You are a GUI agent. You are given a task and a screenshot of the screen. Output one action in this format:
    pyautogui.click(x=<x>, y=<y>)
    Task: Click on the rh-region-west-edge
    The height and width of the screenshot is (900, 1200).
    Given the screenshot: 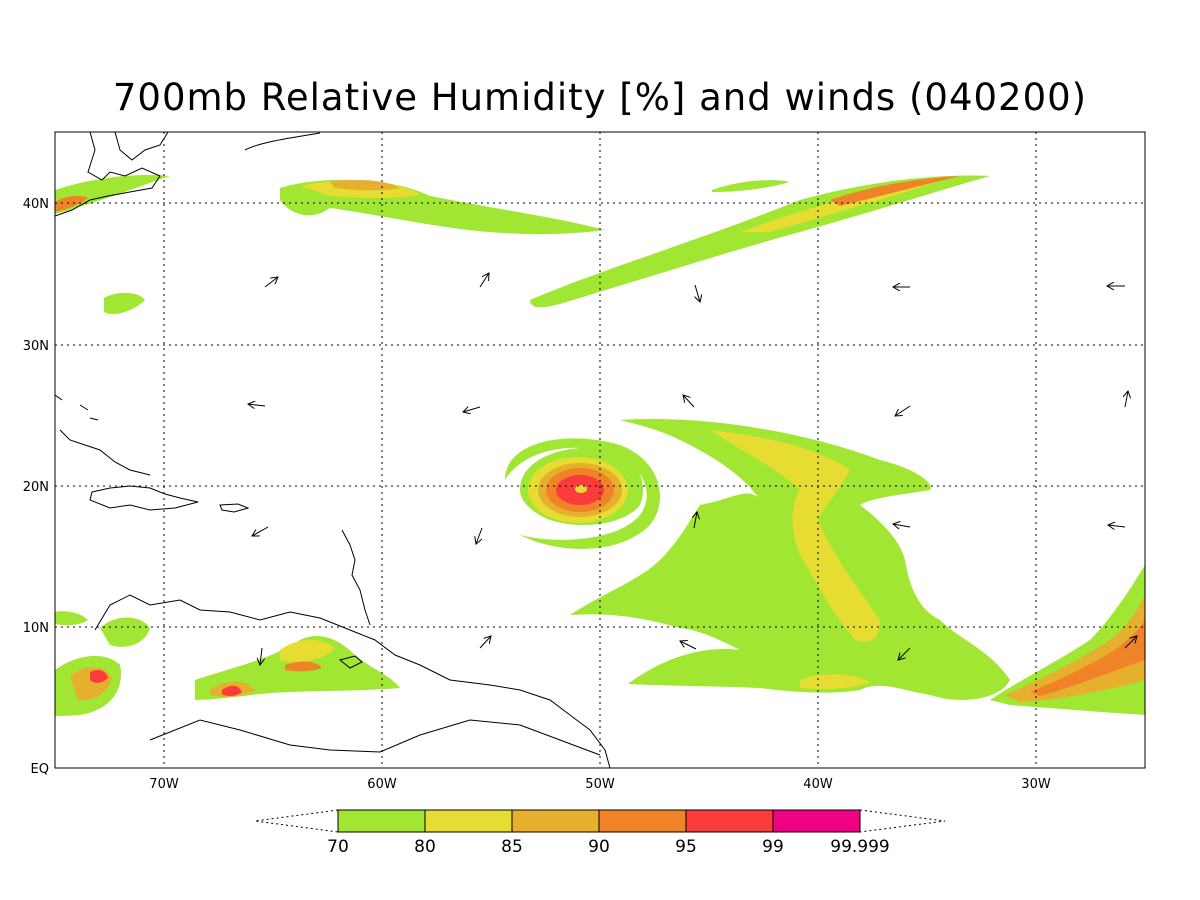 What is the action you would take?
    pyautogui.click(x=71, y=618)
    